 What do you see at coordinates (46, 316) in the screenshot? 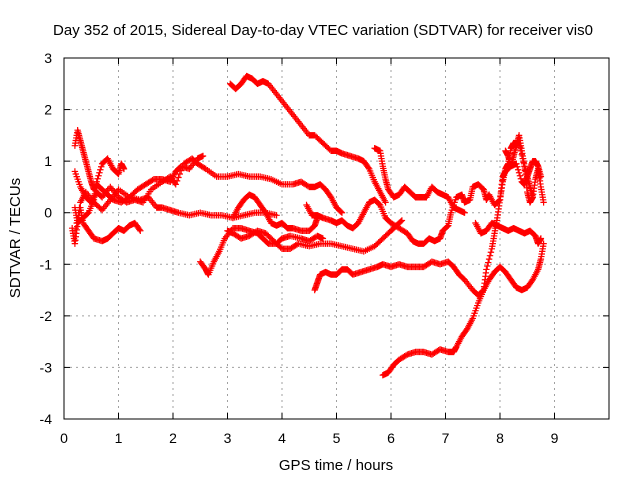
I see `y-tick-label: -2` at bounding box center [46, 316].